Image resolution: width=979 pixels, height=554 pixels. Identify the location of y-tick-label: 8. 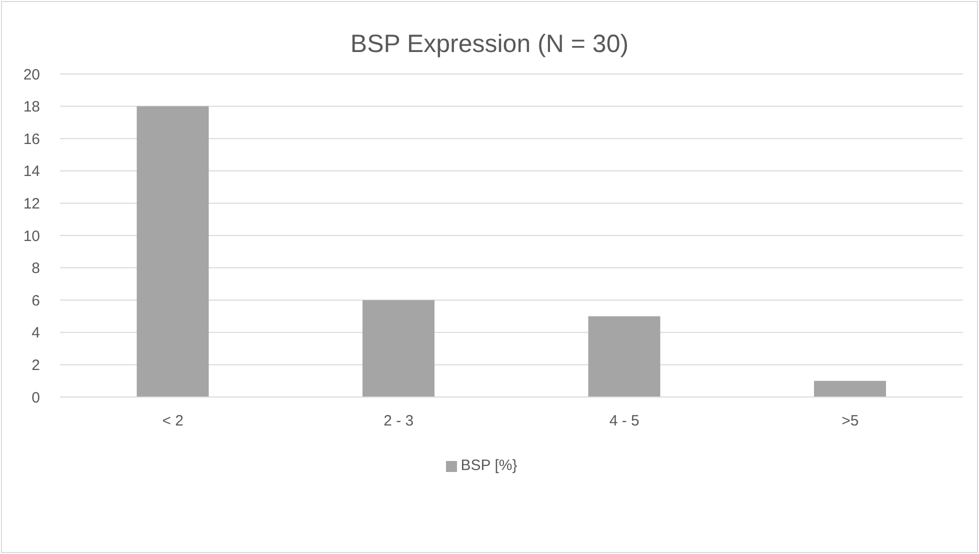
(36, 269).